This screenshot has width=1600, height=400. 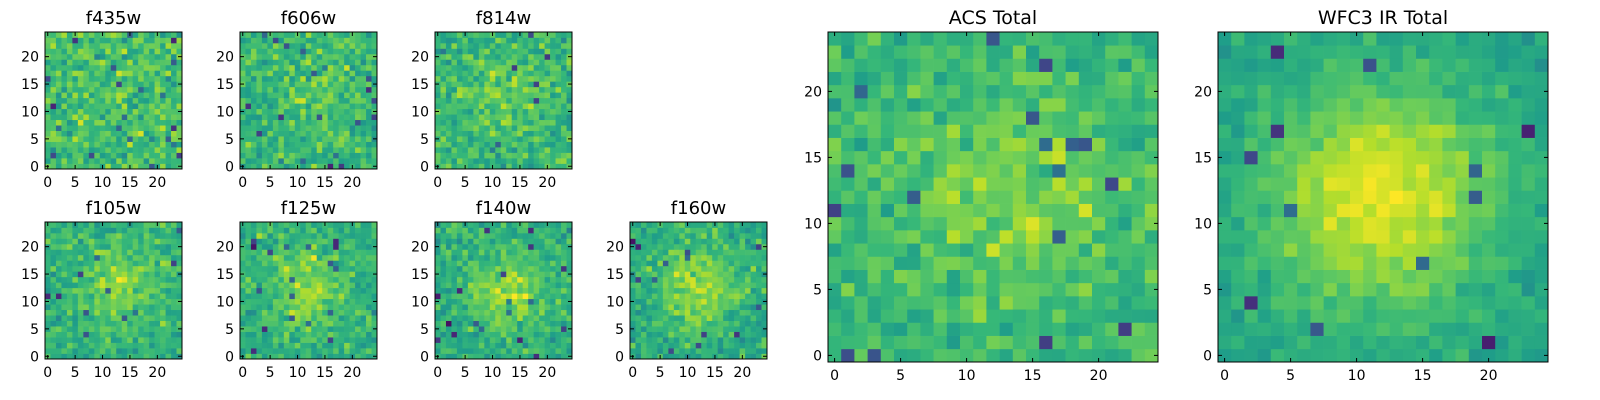 What do you see at coordinates (75, 183) in the screenshot?
I see `x-tick-label: 5` at bounding box center [75, 183].